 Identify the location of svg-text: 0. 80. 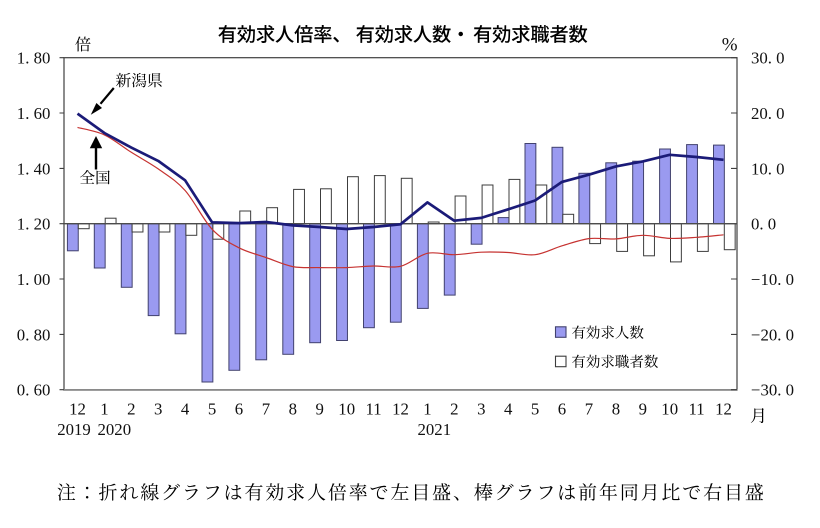
(34, 334).